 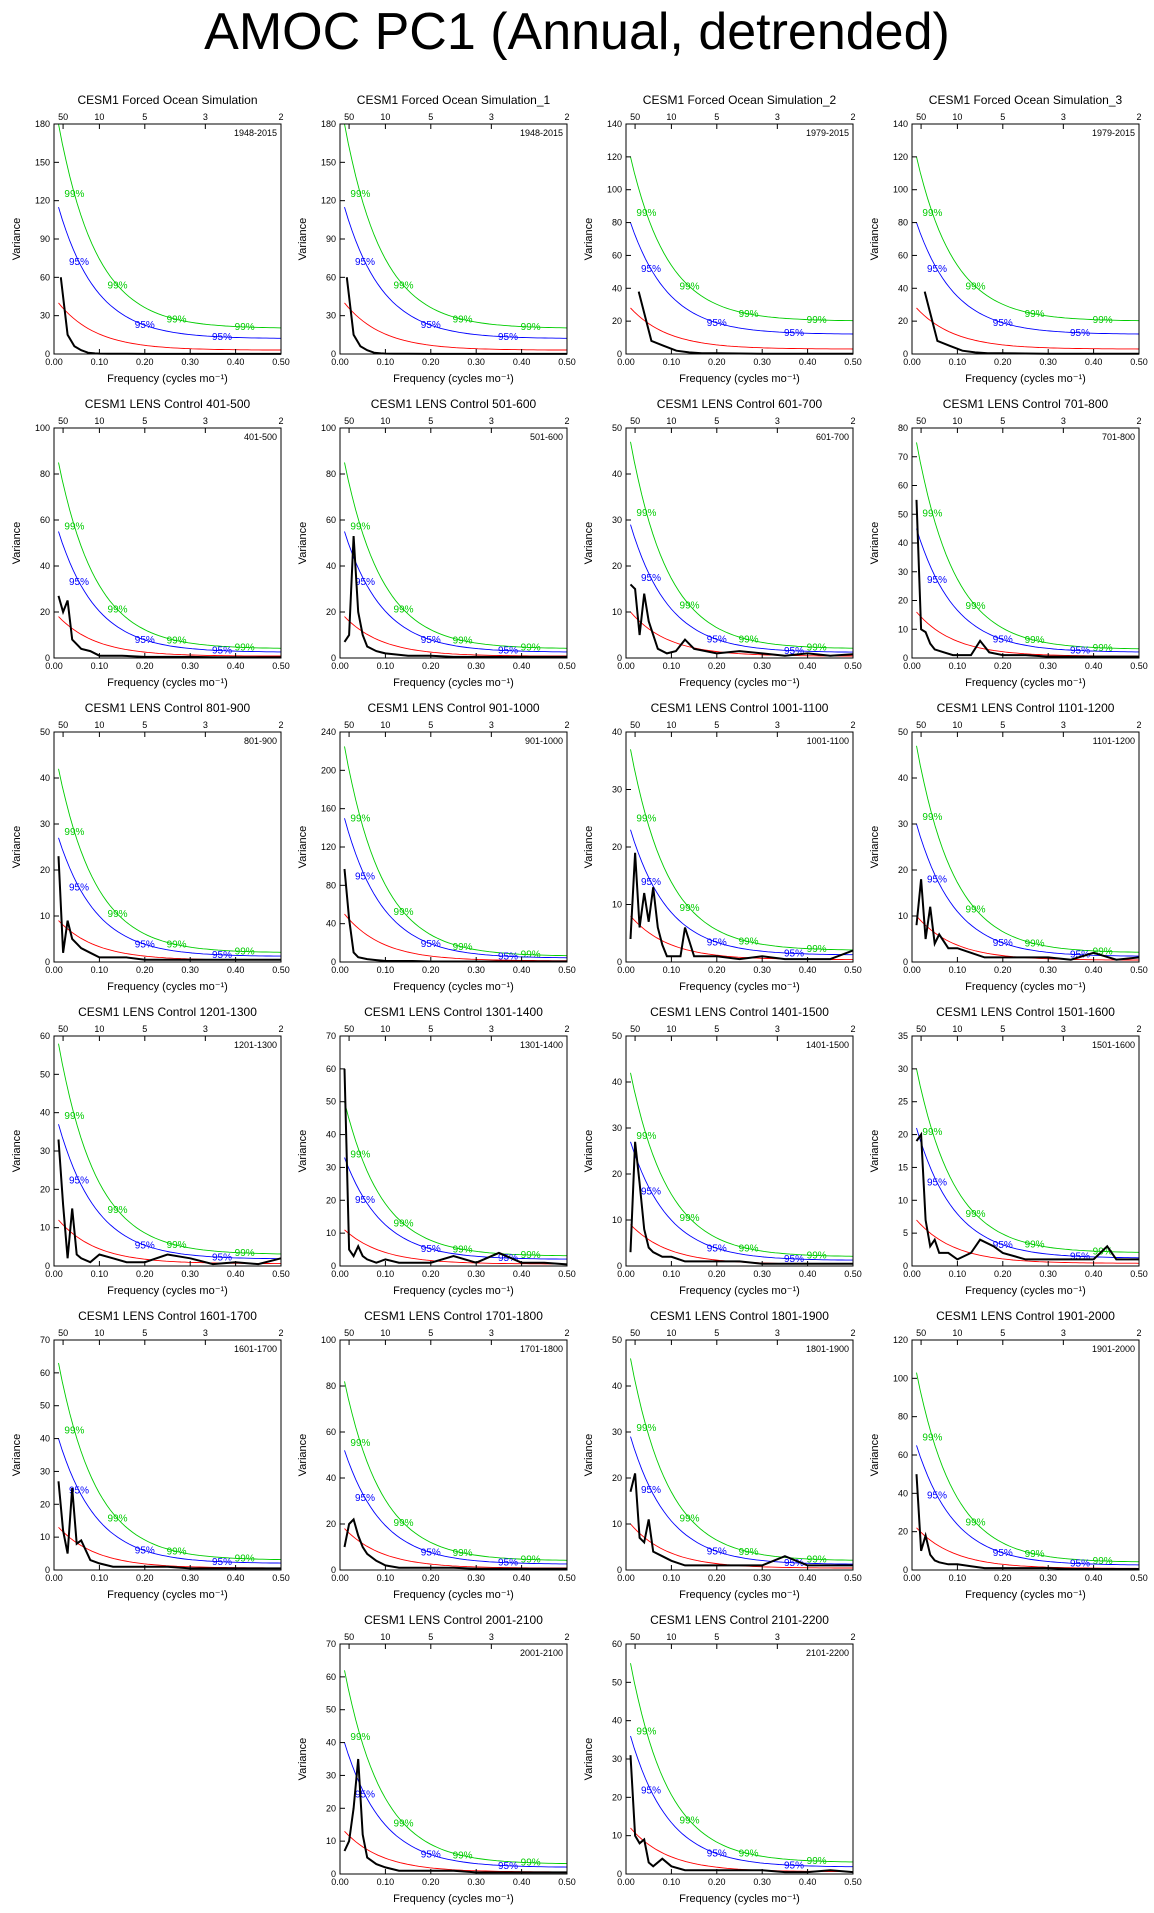 I want to click on chart-title: CESM1 LENS Control 1201-1300, so click(x=167, y=1012).